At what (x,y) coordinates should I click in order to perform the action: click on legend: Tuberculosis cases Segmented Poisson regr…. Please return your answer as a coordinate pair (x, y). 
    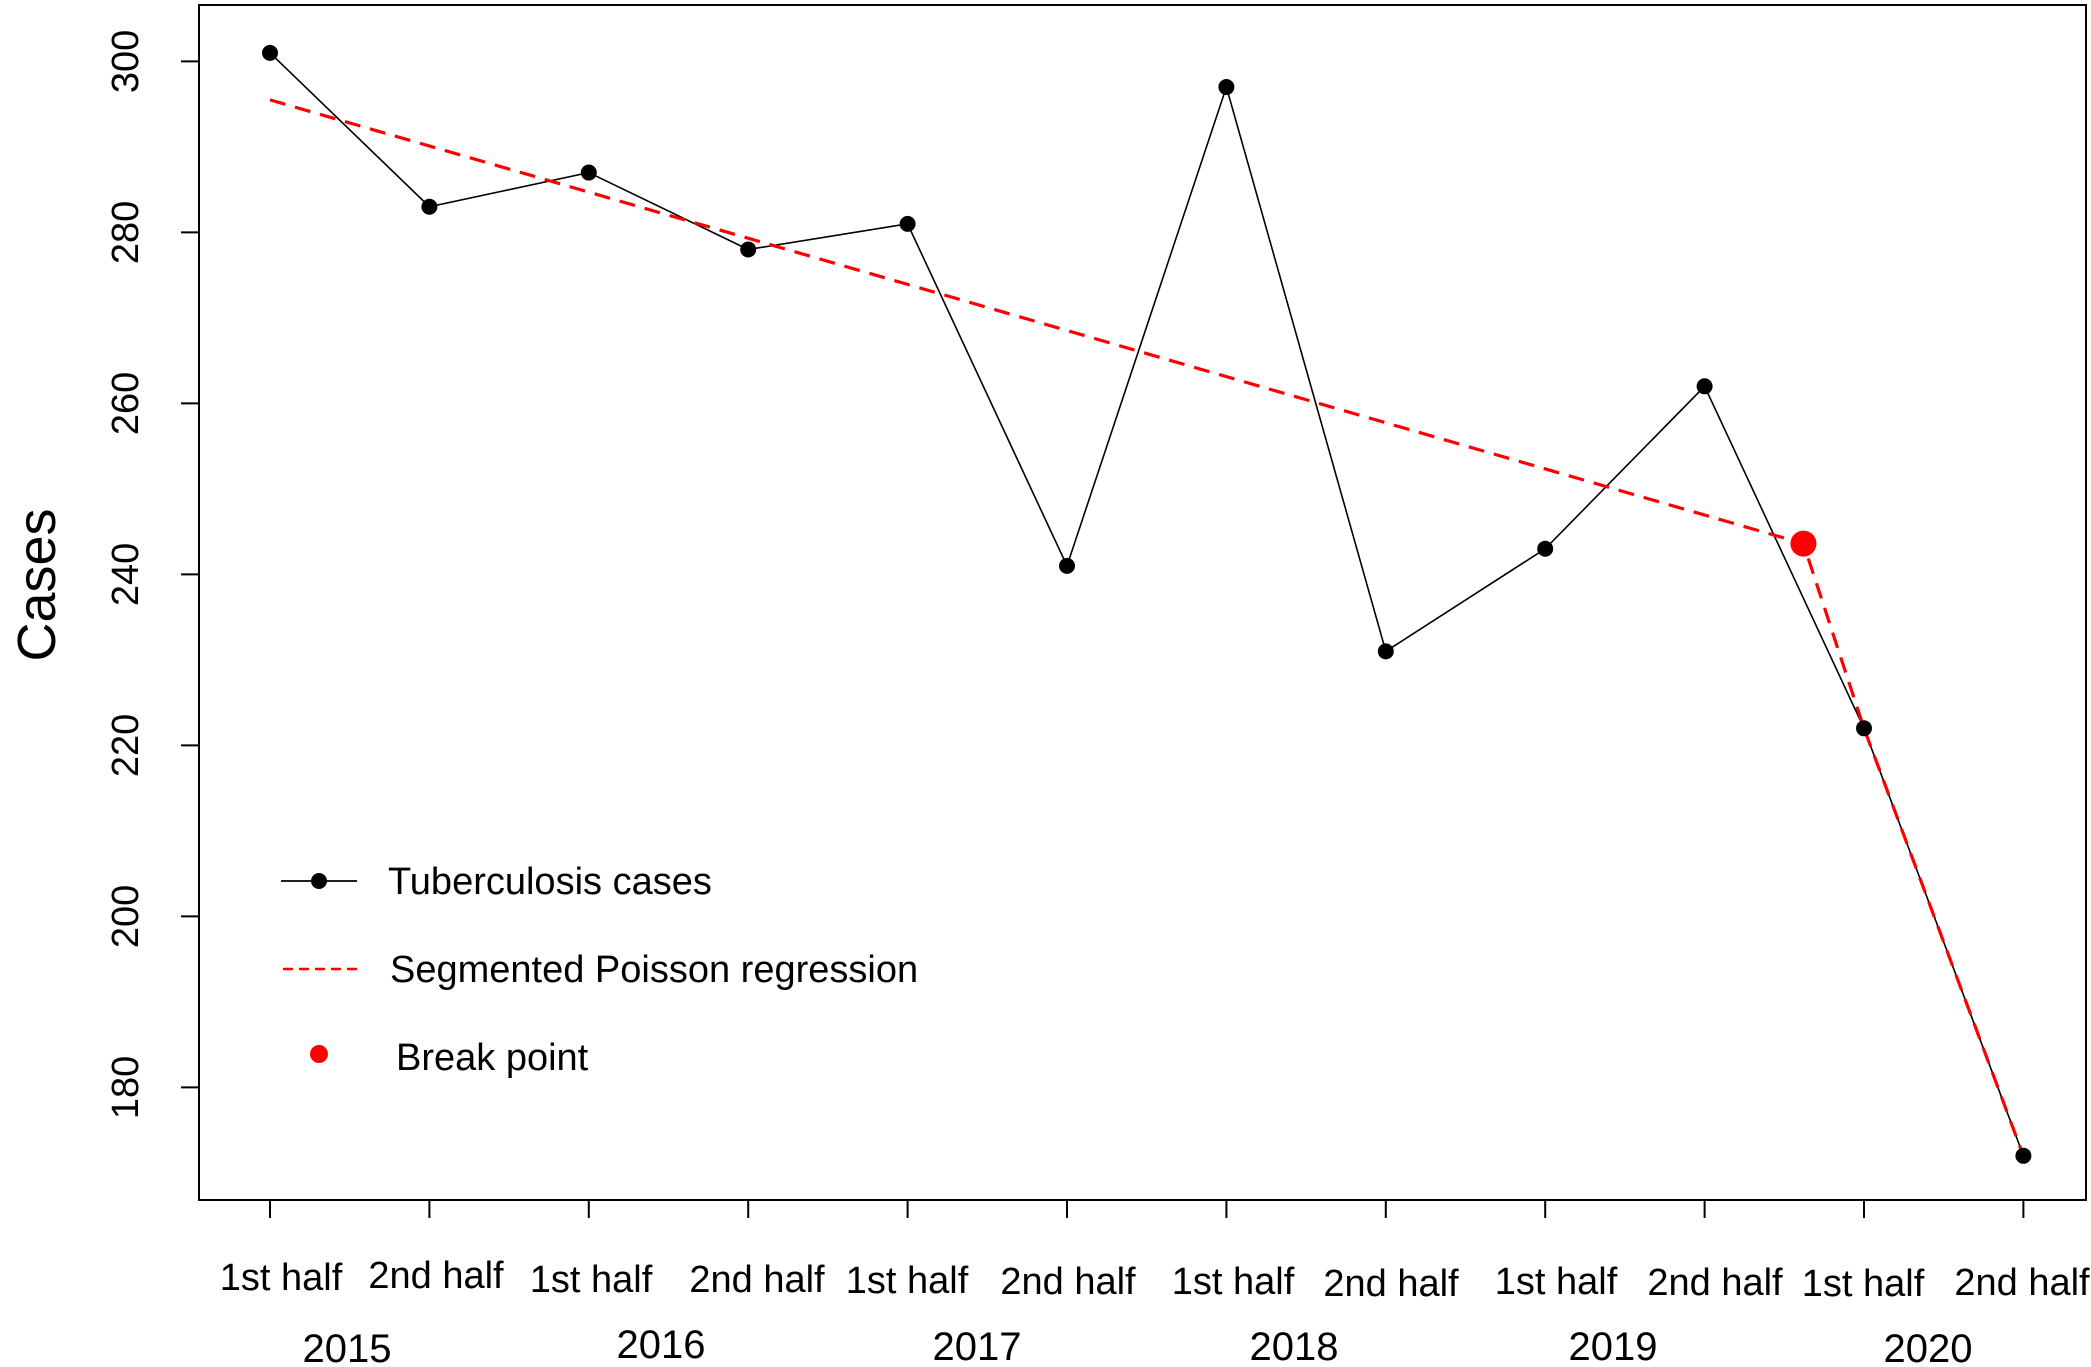
    Looking at the image, I should click on (599, 970).